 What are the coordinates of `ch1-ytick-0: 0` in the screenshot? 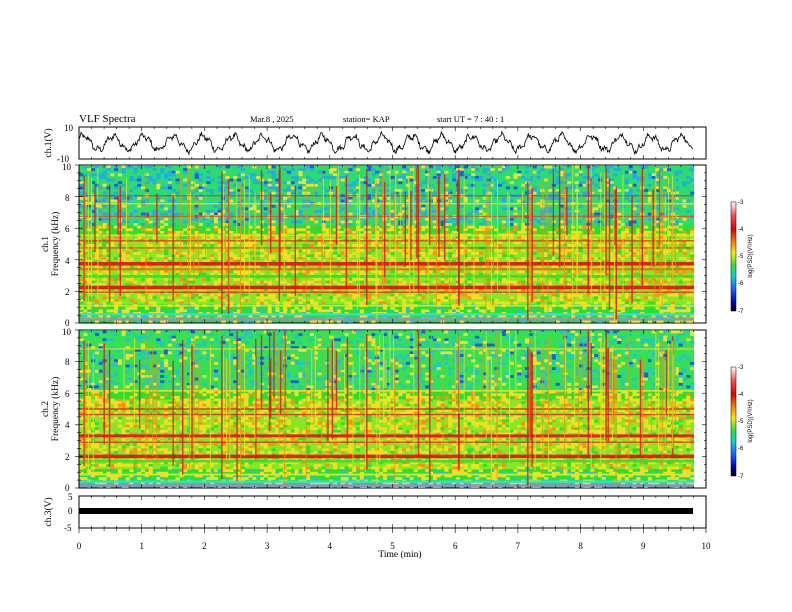 It's located at (67, 323).